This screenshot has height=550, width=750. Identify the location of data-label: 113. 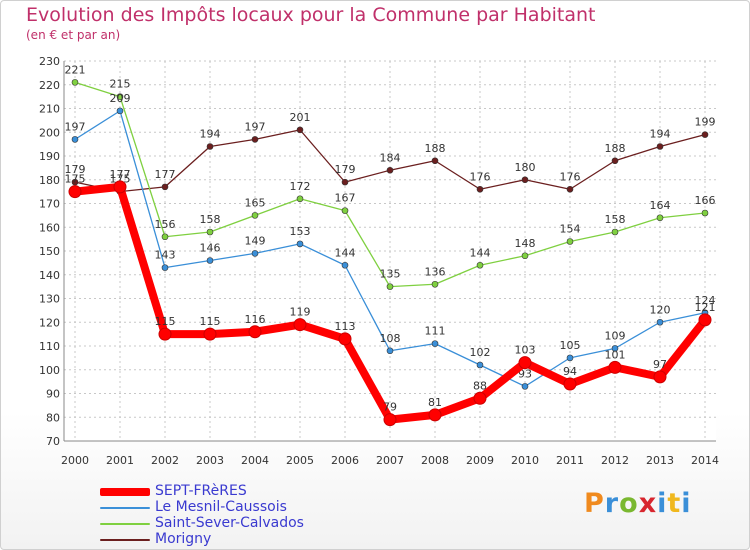
(345, 326).